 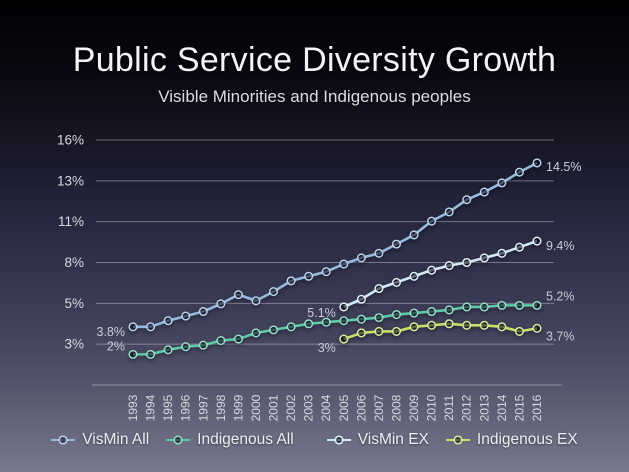 What do you see at coordinates (327, 348) in the screenshot?
I see `series-start-value-label: 3%` at bounding box center [327, 348].